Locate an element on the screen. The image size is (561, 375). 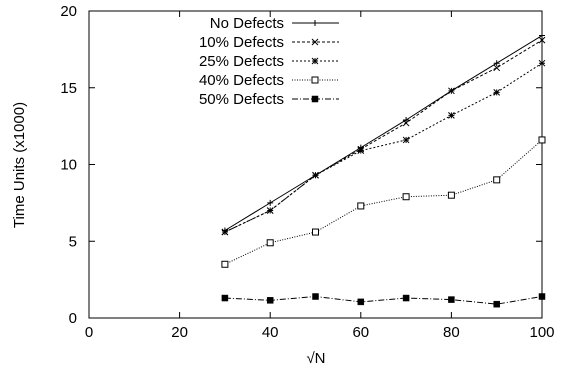
legend-label: 50% Defects is located at coordinates (241, 99).